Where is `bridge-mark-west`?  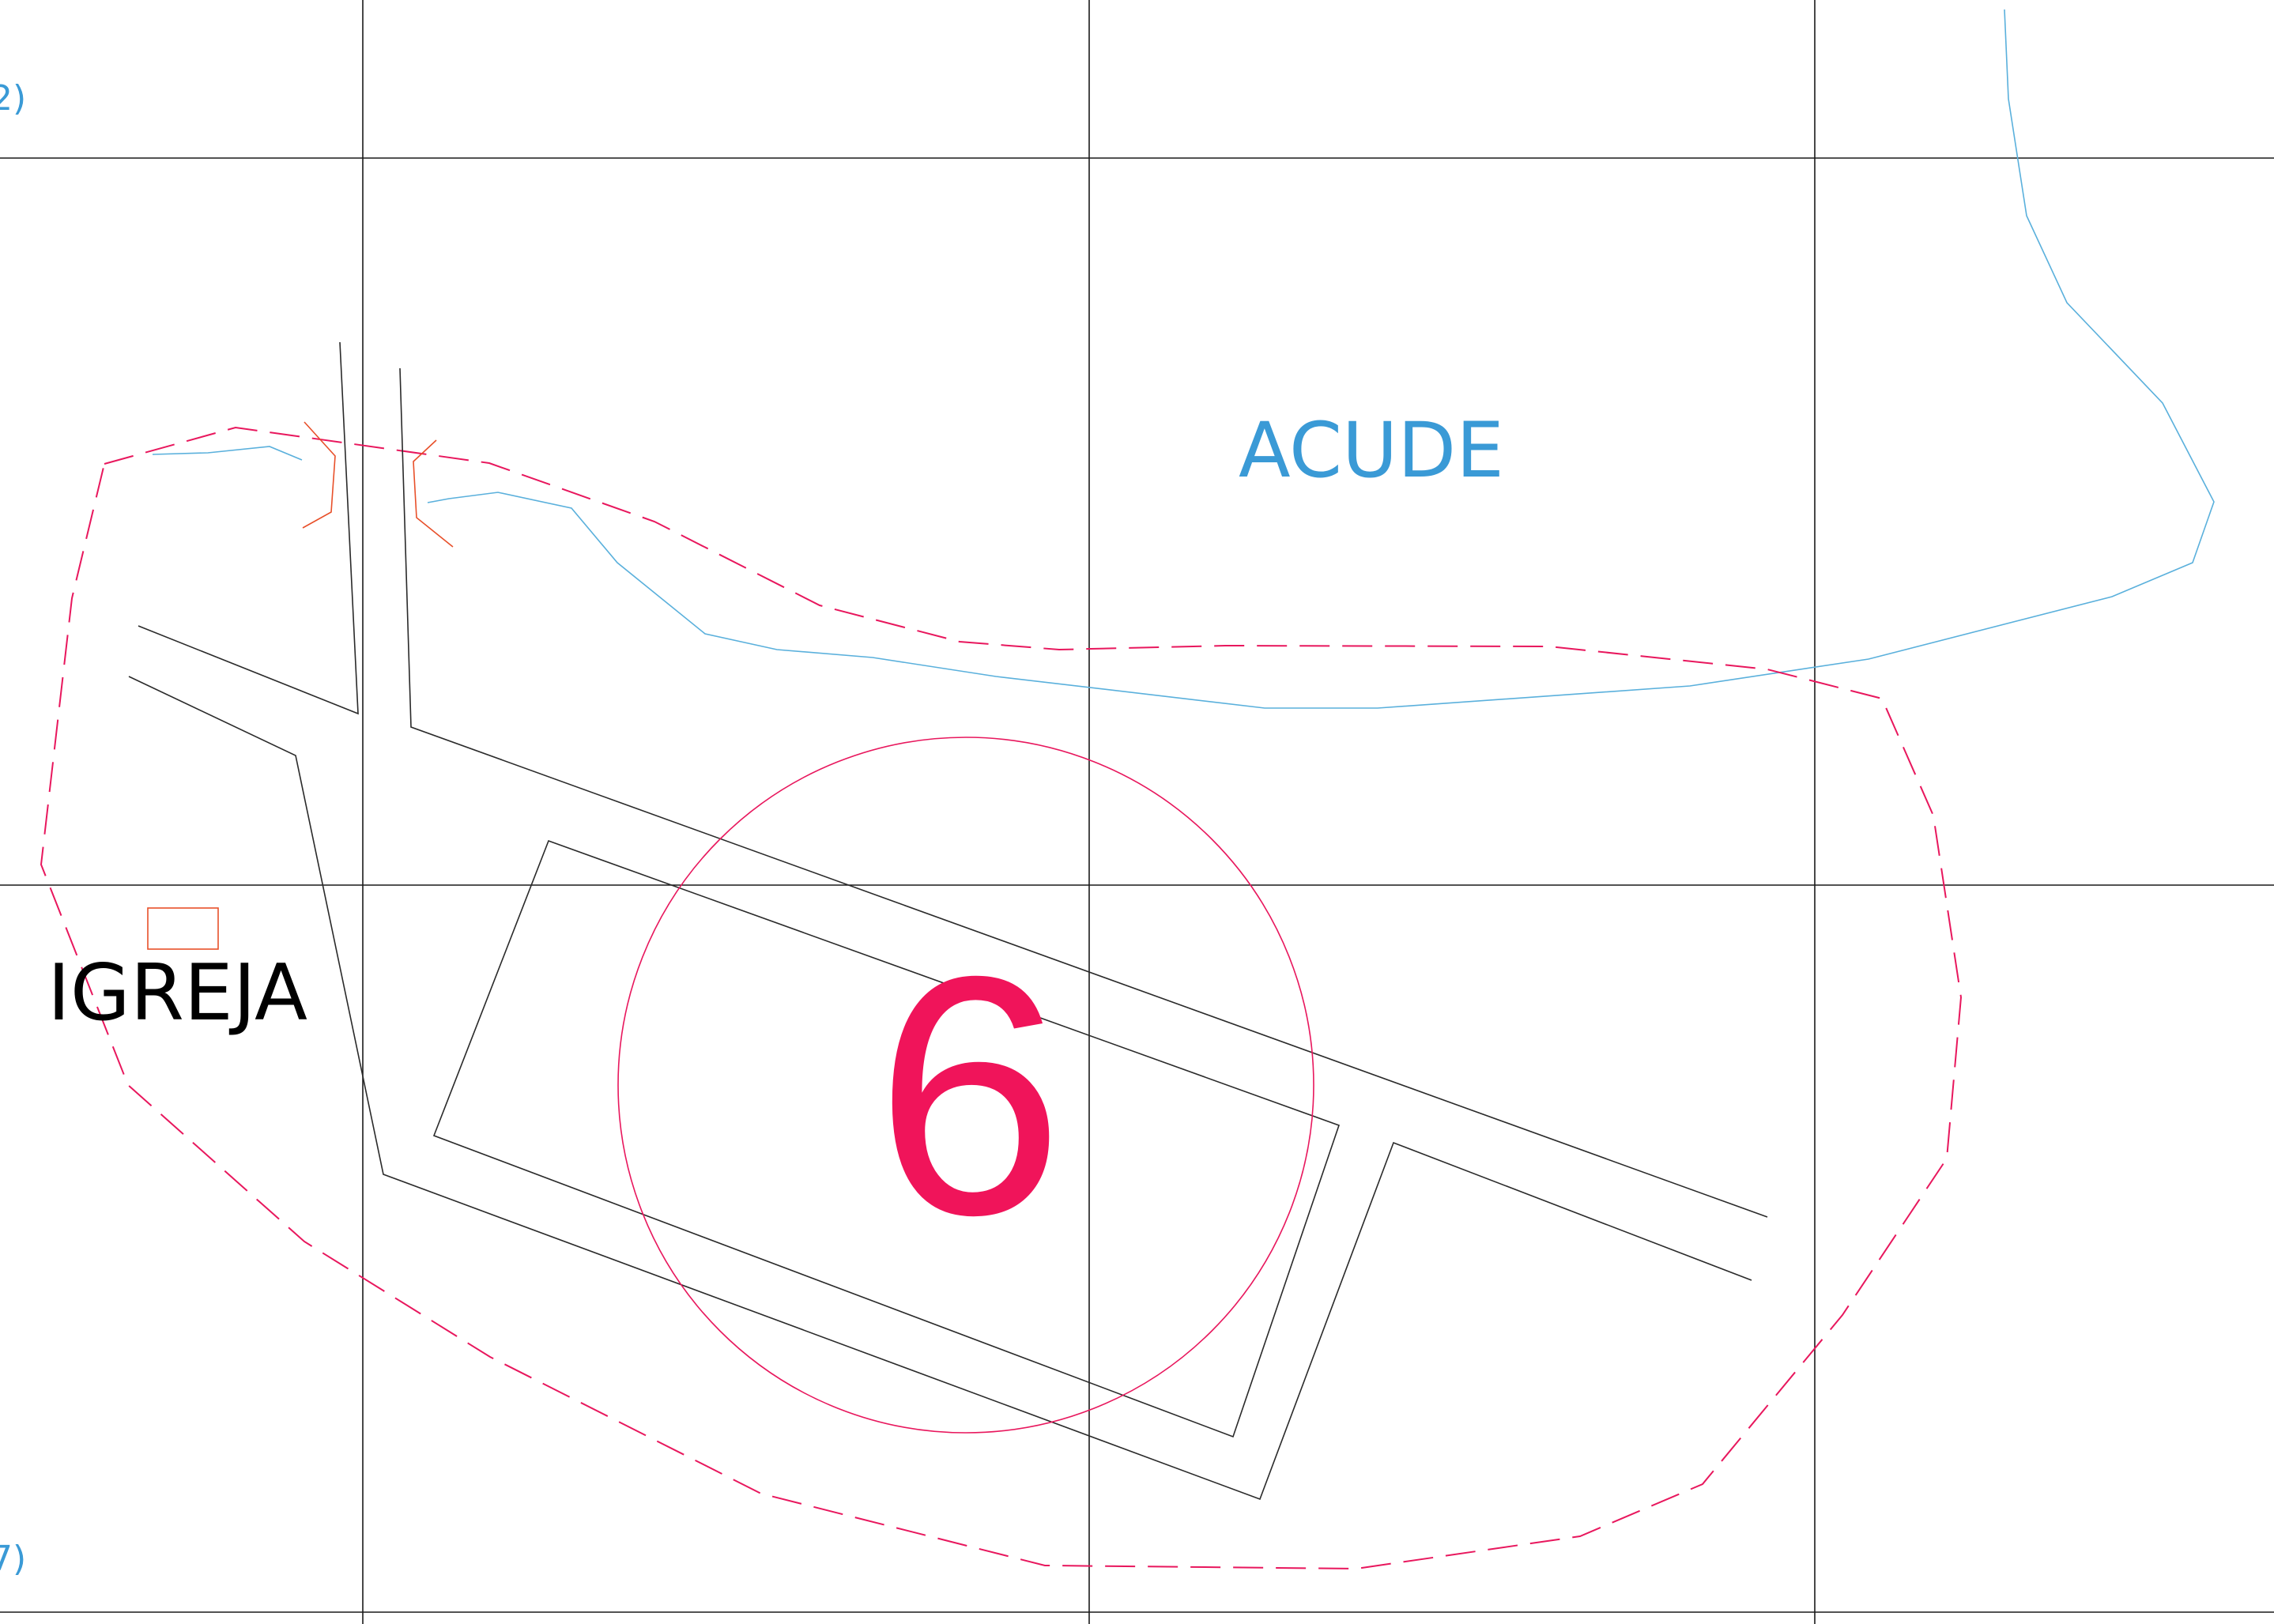
bridge-mark-west is located at coordinates (319, 475).